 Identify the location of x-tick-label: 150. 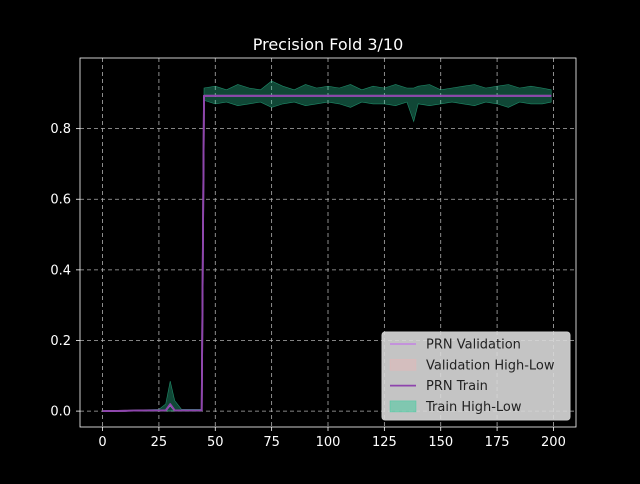
(440, 442).